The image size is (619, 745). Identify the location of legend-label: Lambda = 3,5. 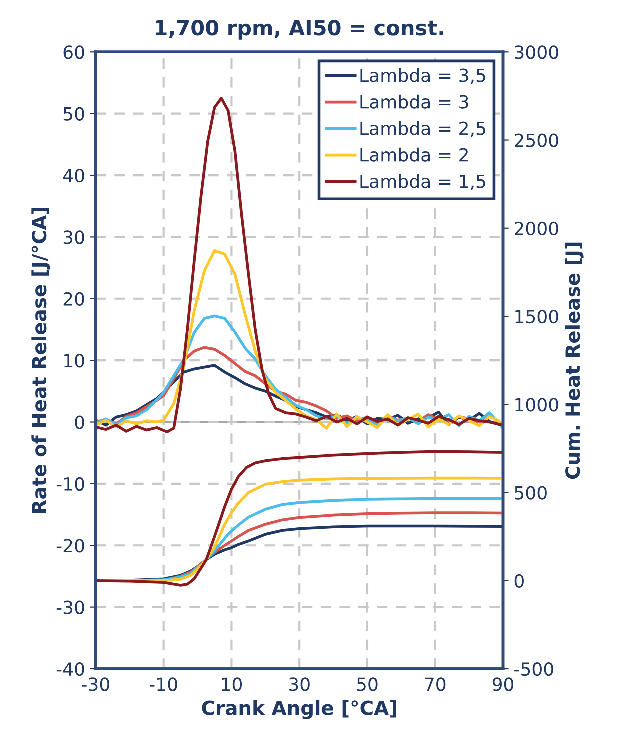
(423, 76).